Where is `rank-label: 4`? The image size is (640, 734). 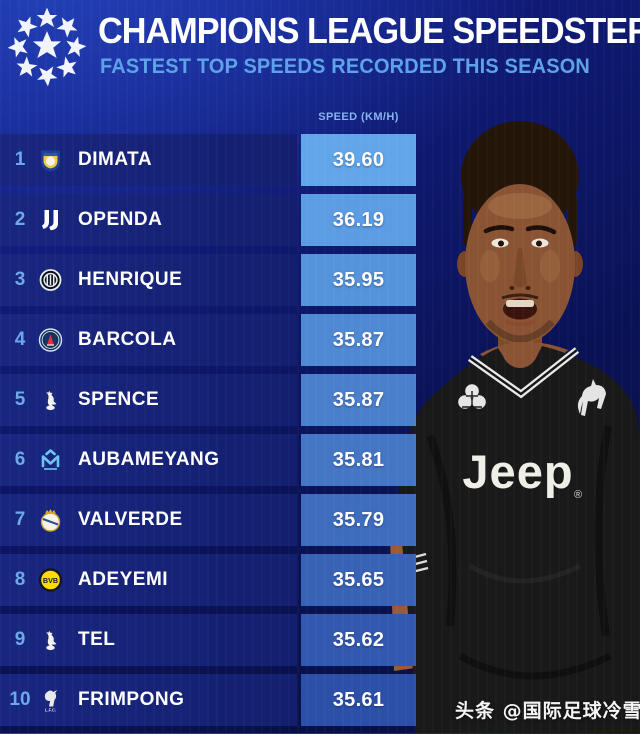 rank-label: 4 is located at coordinates (20, 339).